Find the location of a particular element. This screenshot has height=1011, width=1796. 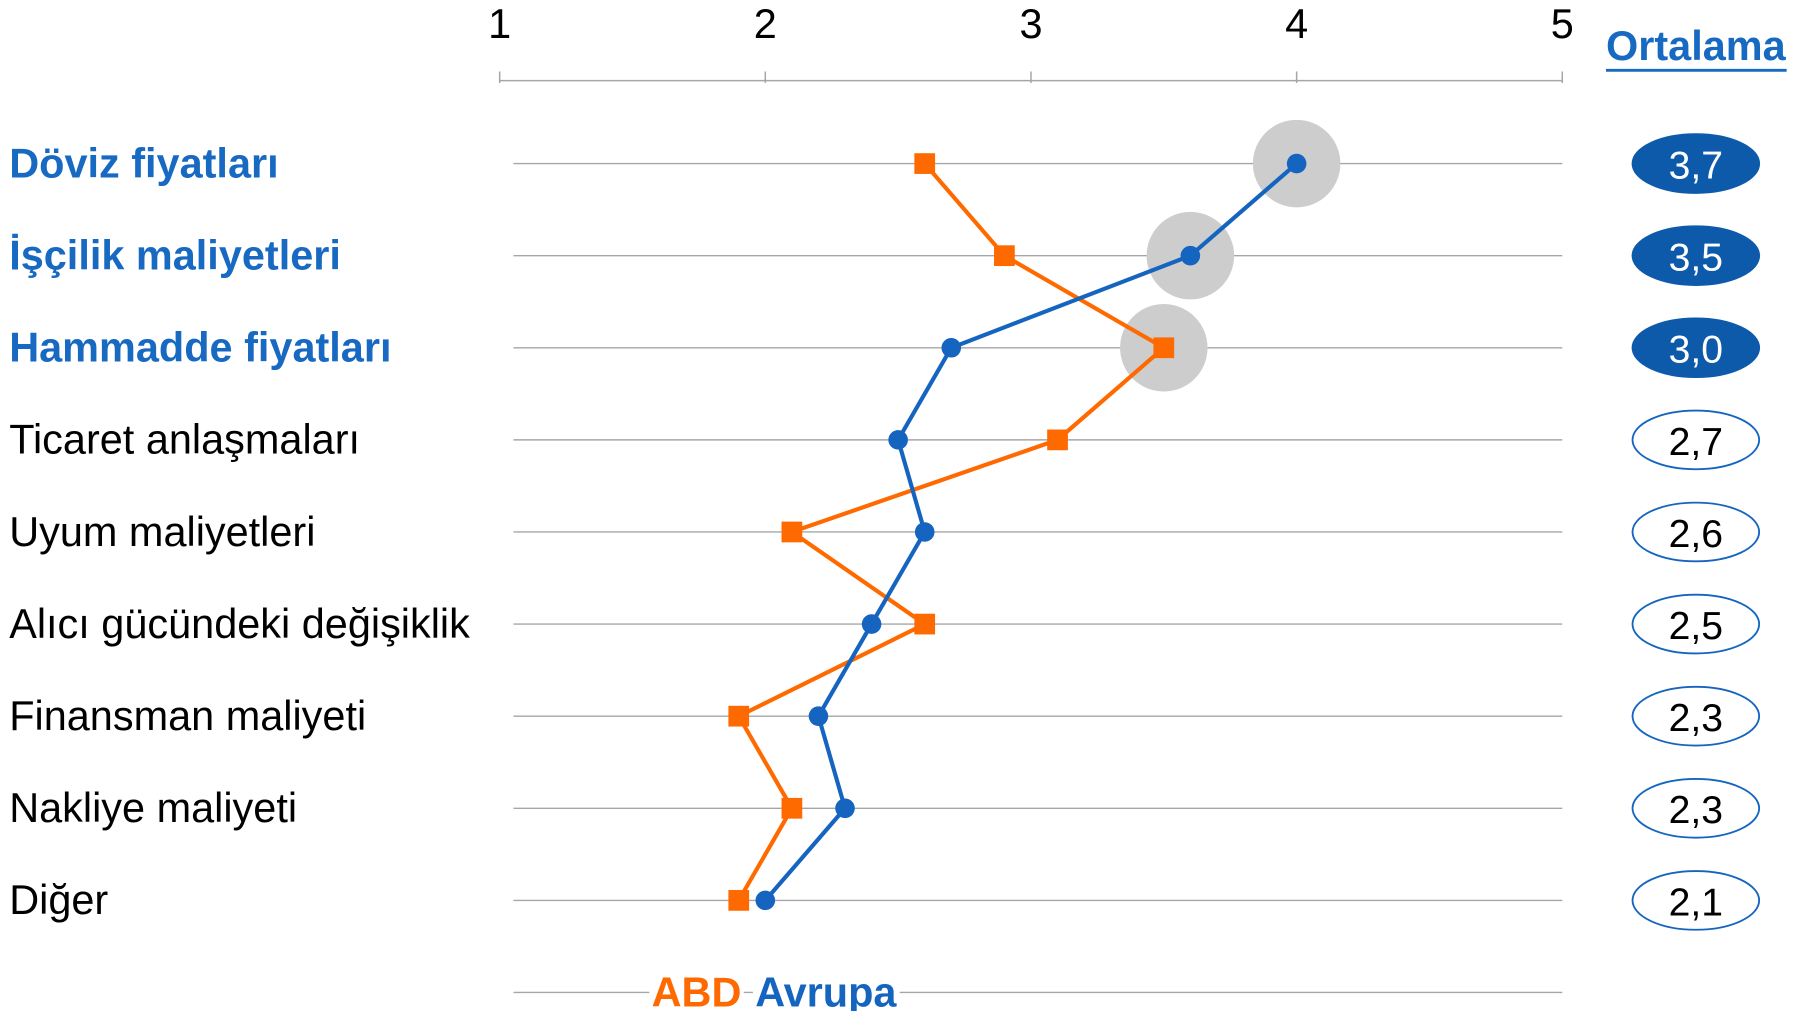

average-badge: 2,1 is located at coordinates (1696, 900).